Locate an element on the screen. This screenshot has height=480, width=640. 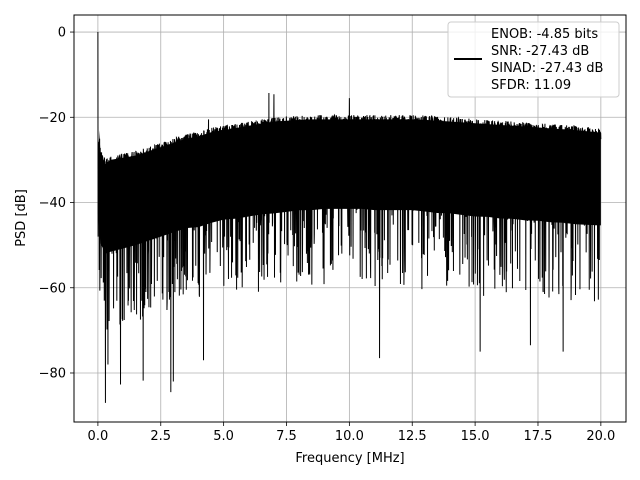
y-axis: 0 −20 −40 −60 −80 is located at coordinates (56, 203).